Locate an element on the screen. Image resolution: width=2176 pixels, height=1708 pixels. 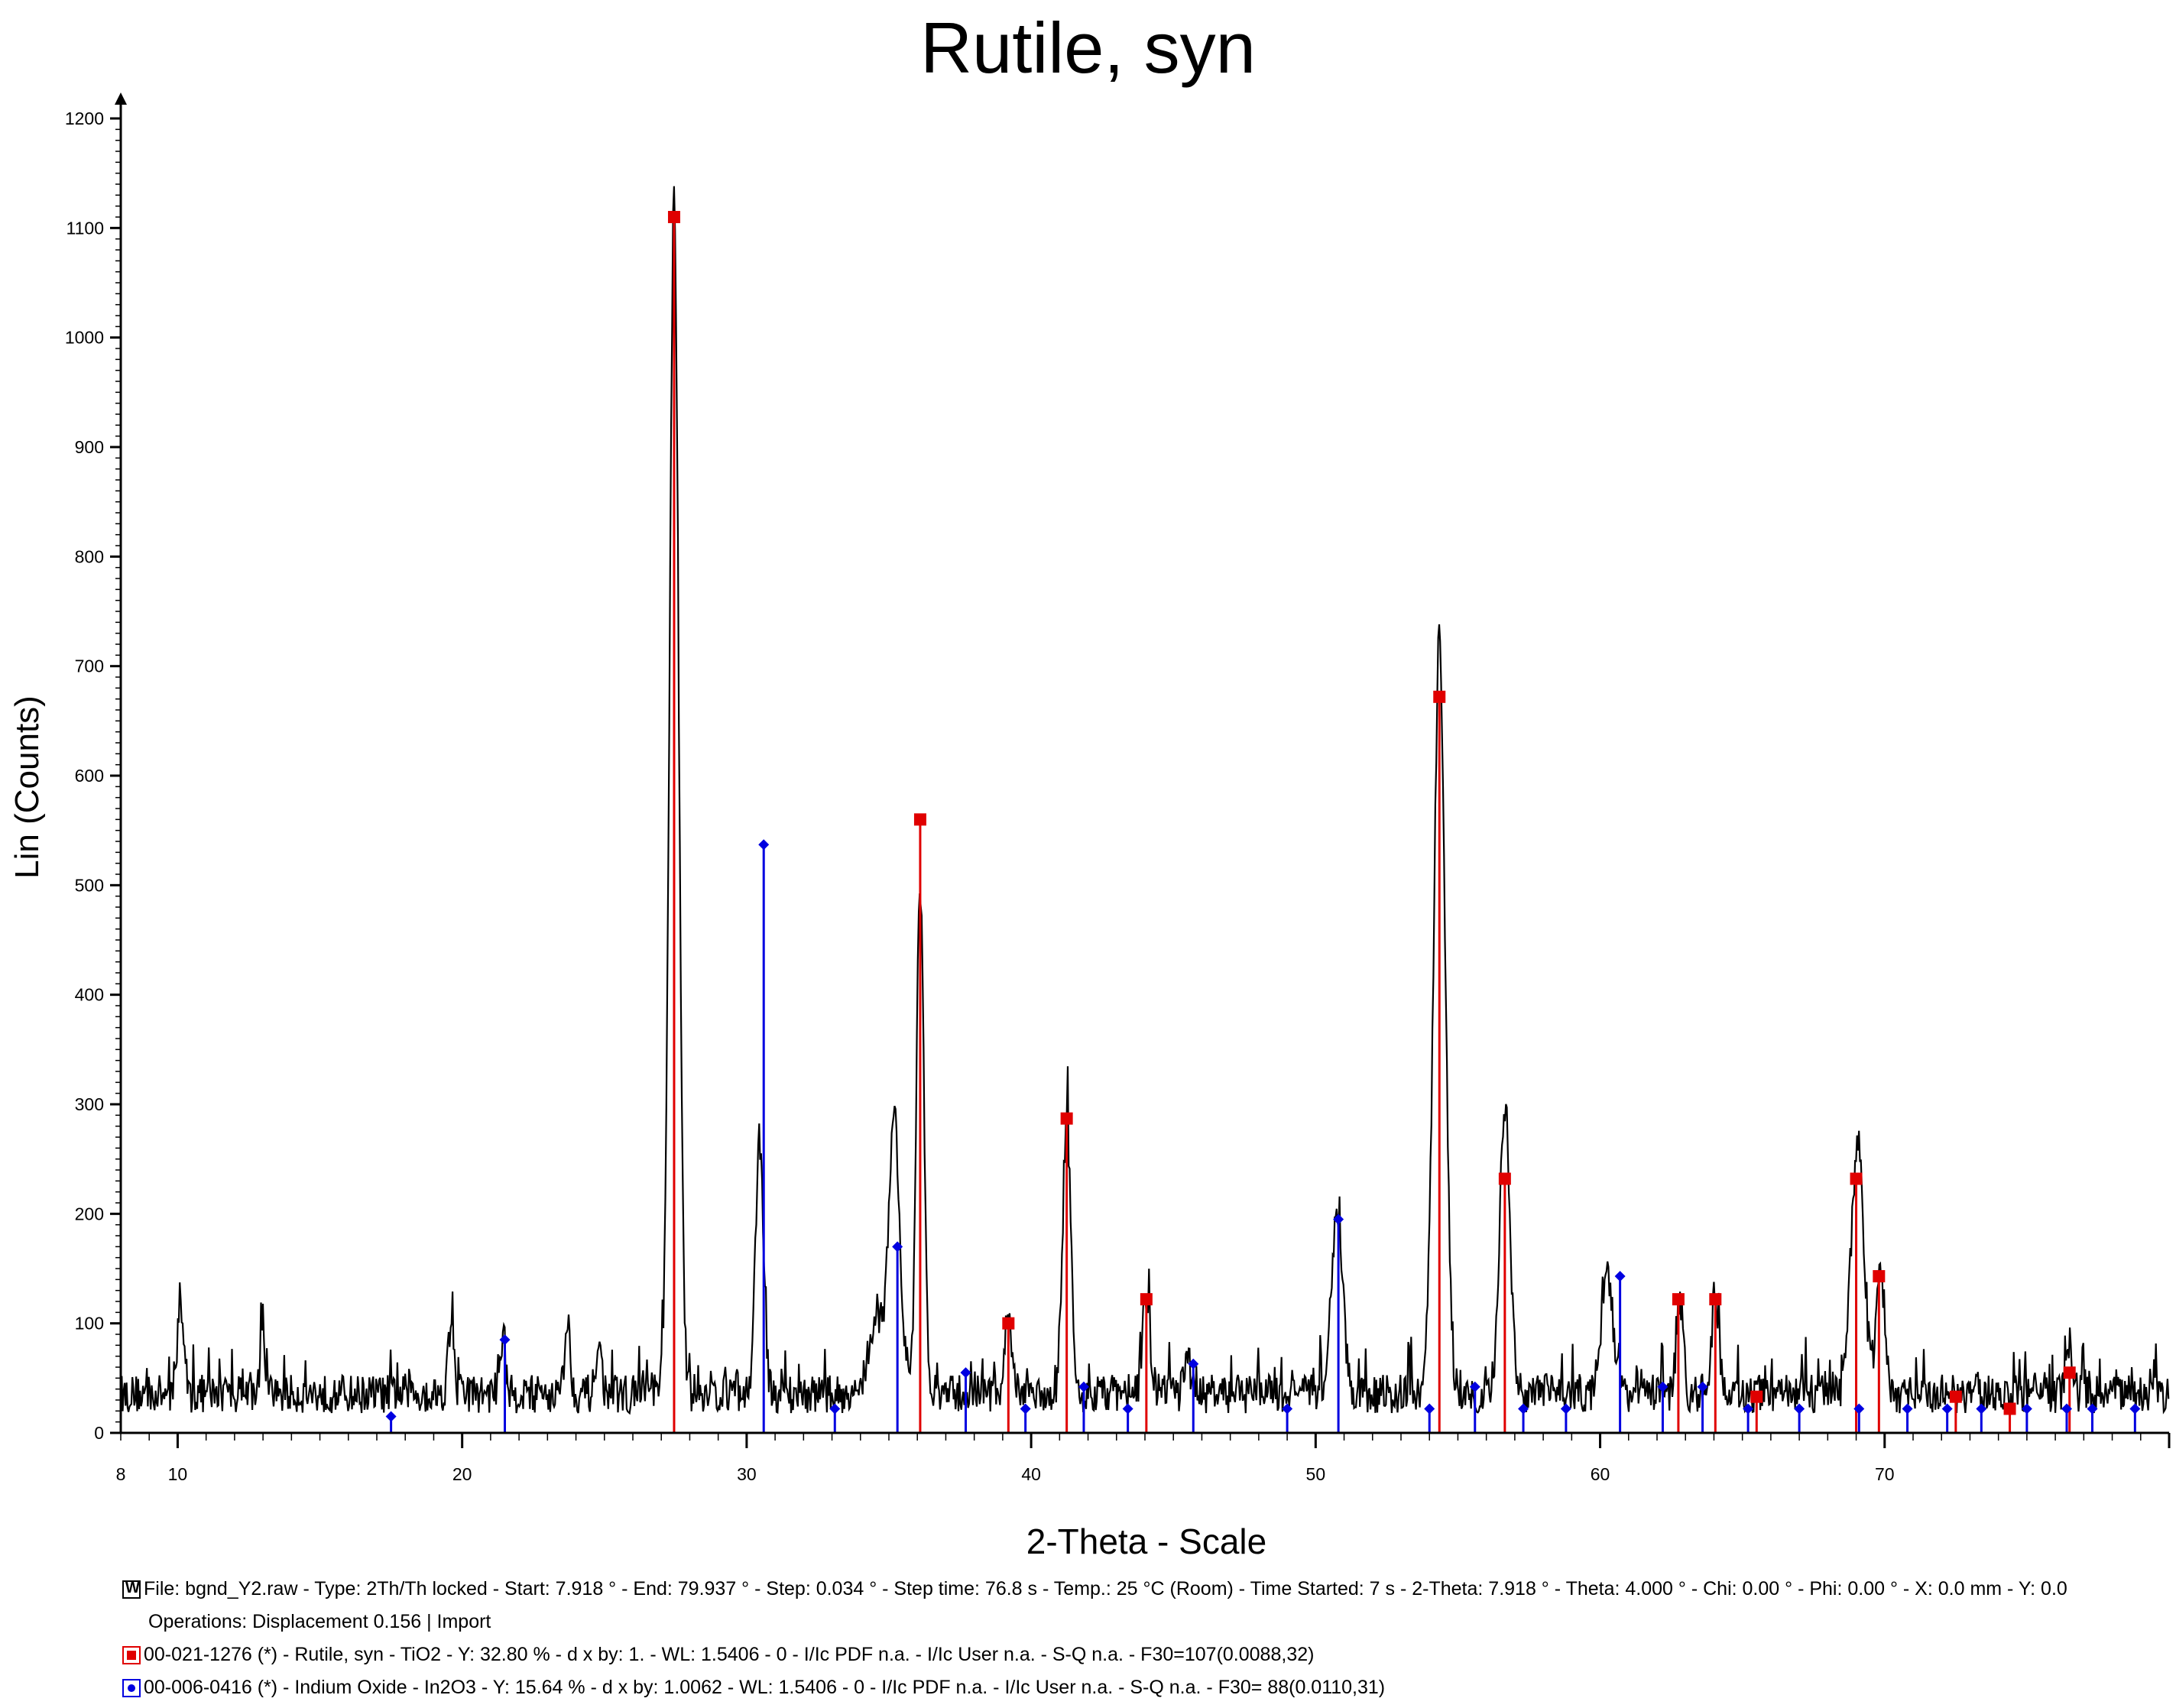
y-tick-label: 400 is located at coordinates (89, 995).